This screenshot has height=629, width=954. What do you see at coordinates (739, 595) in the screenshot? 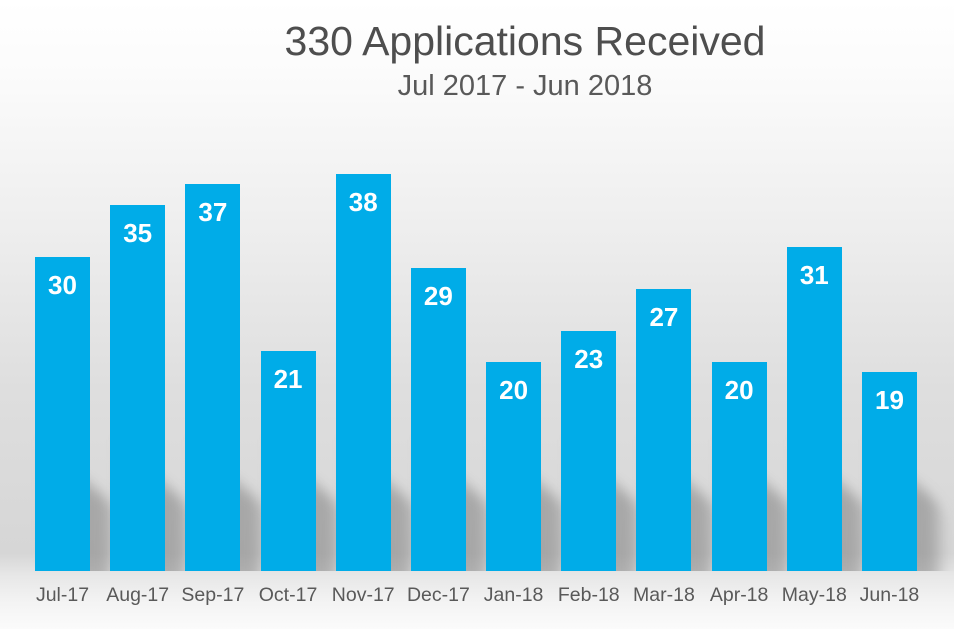
I see `x-axis-label-Apr-18: Apr-18` at bounding box center [739, 595].